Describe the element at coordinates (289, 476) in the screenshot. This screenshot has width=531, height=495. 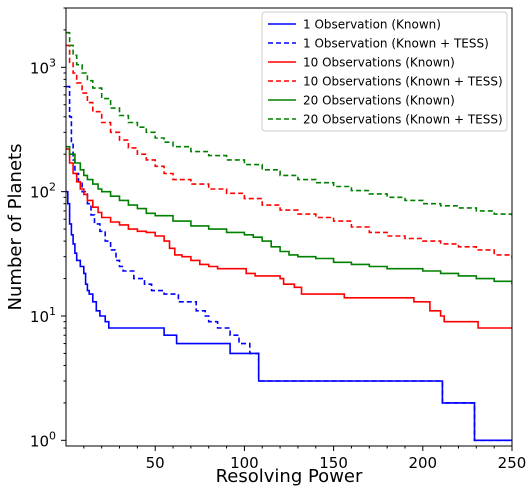
I see `x-axis-label: Resolving Power` at that location.